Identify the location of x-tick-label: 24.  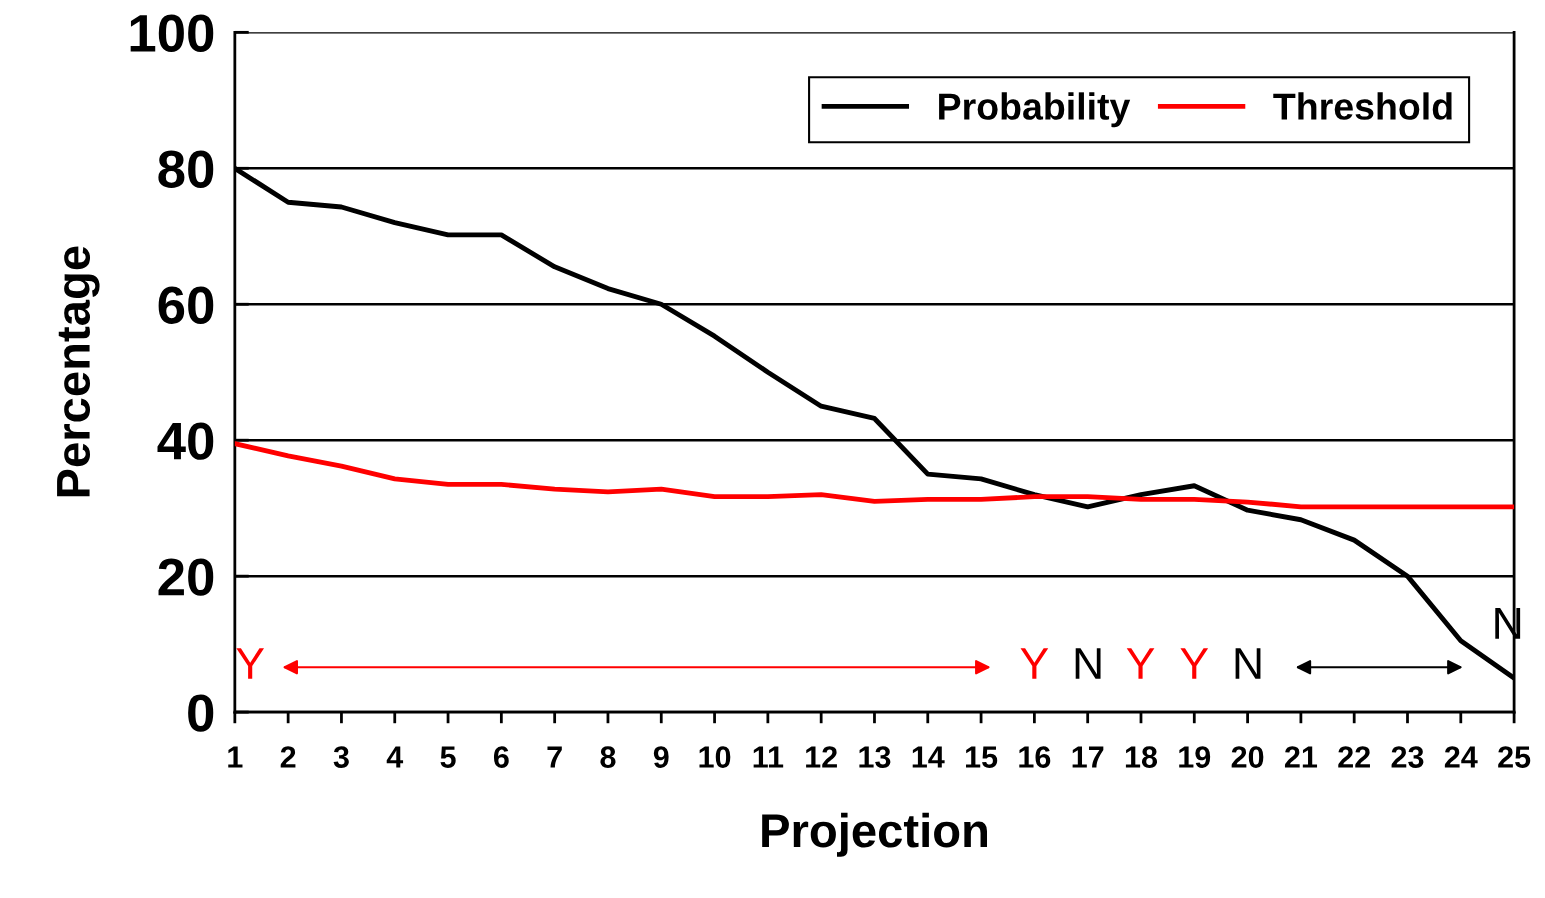
(1461, 757).